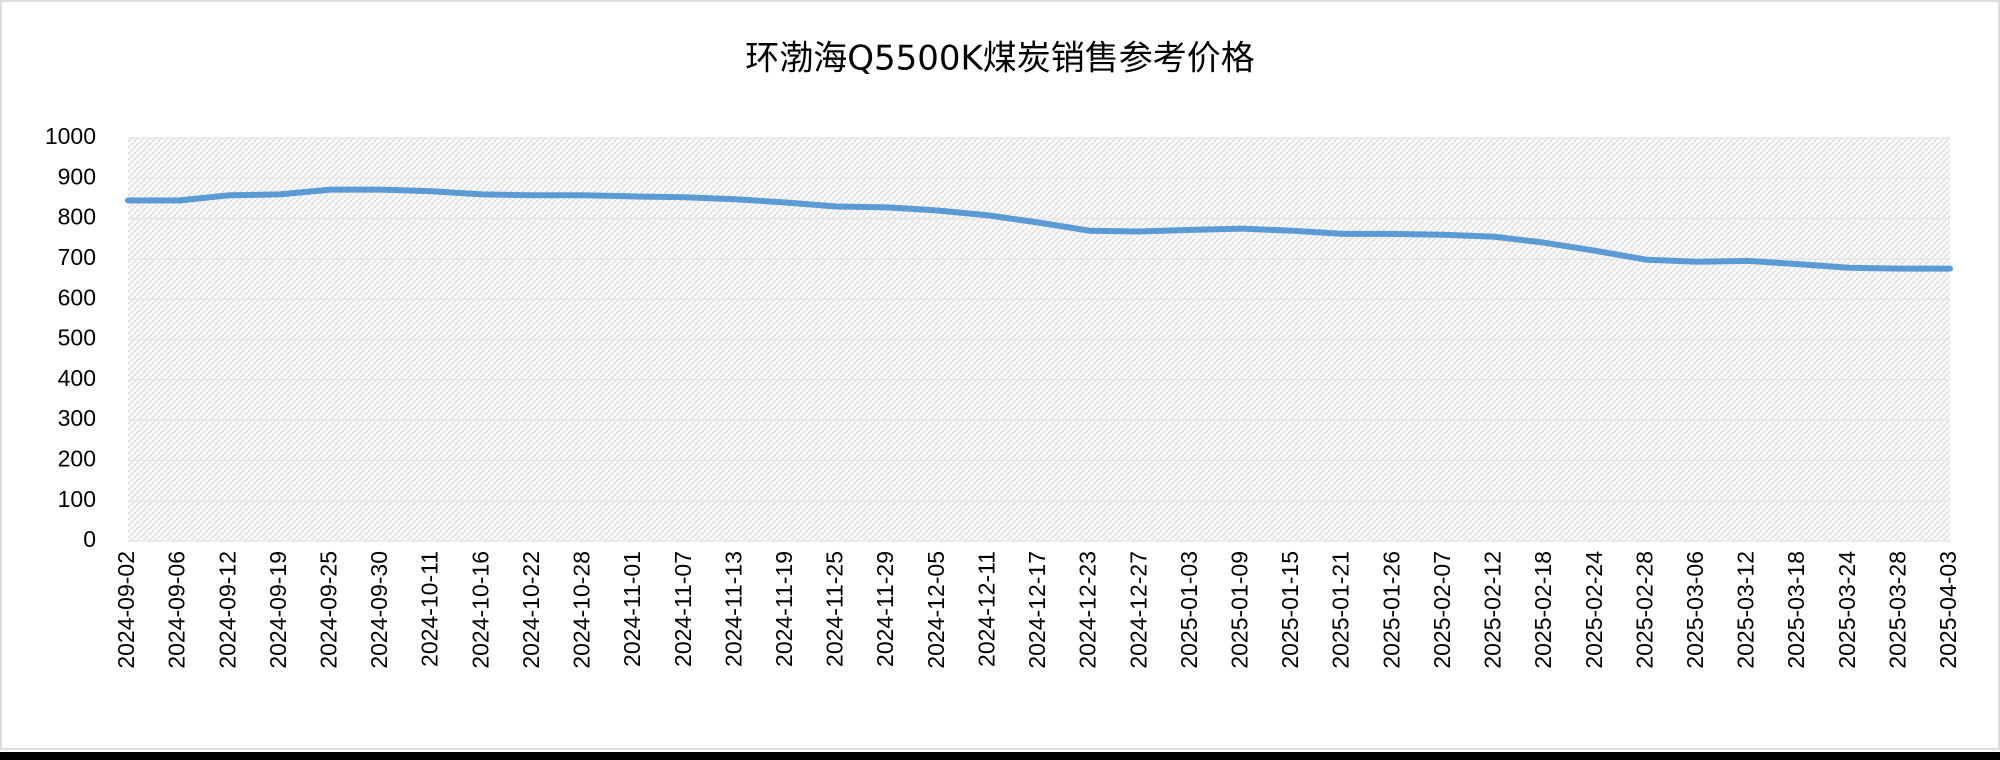 Image resolution: width=2000 pixels, height=760 pixels. Describe the element at coordinates (77, 257) in the screenshot. I see `y-tick-label: 700` at that location.